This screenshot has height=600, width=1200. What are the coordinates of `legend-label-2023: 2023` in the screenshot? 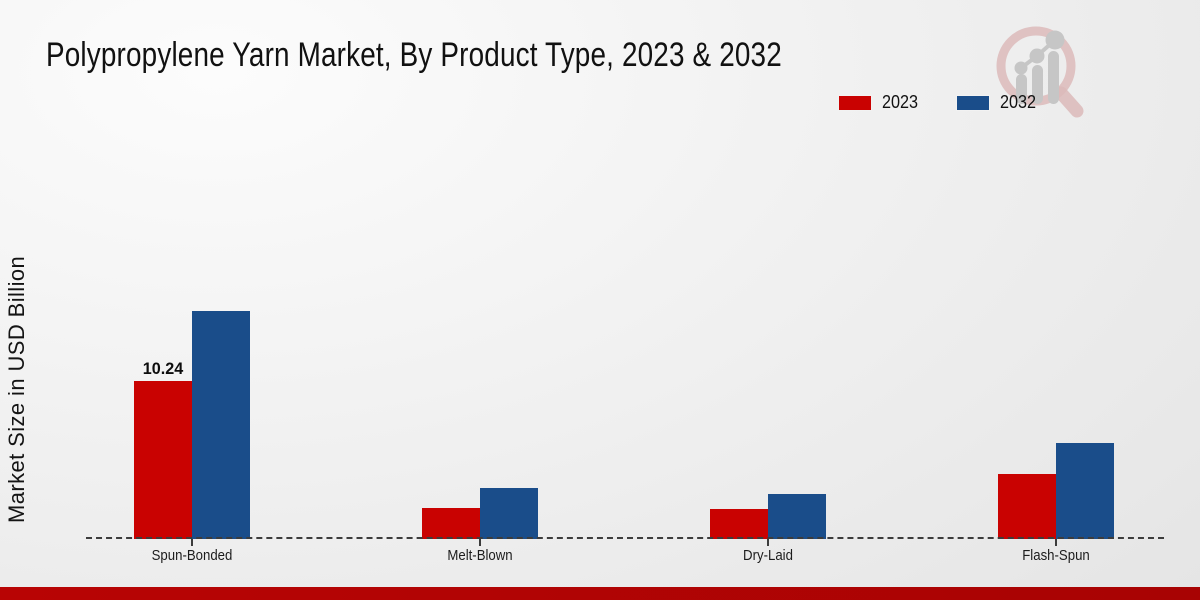 It's located at (900, 102).